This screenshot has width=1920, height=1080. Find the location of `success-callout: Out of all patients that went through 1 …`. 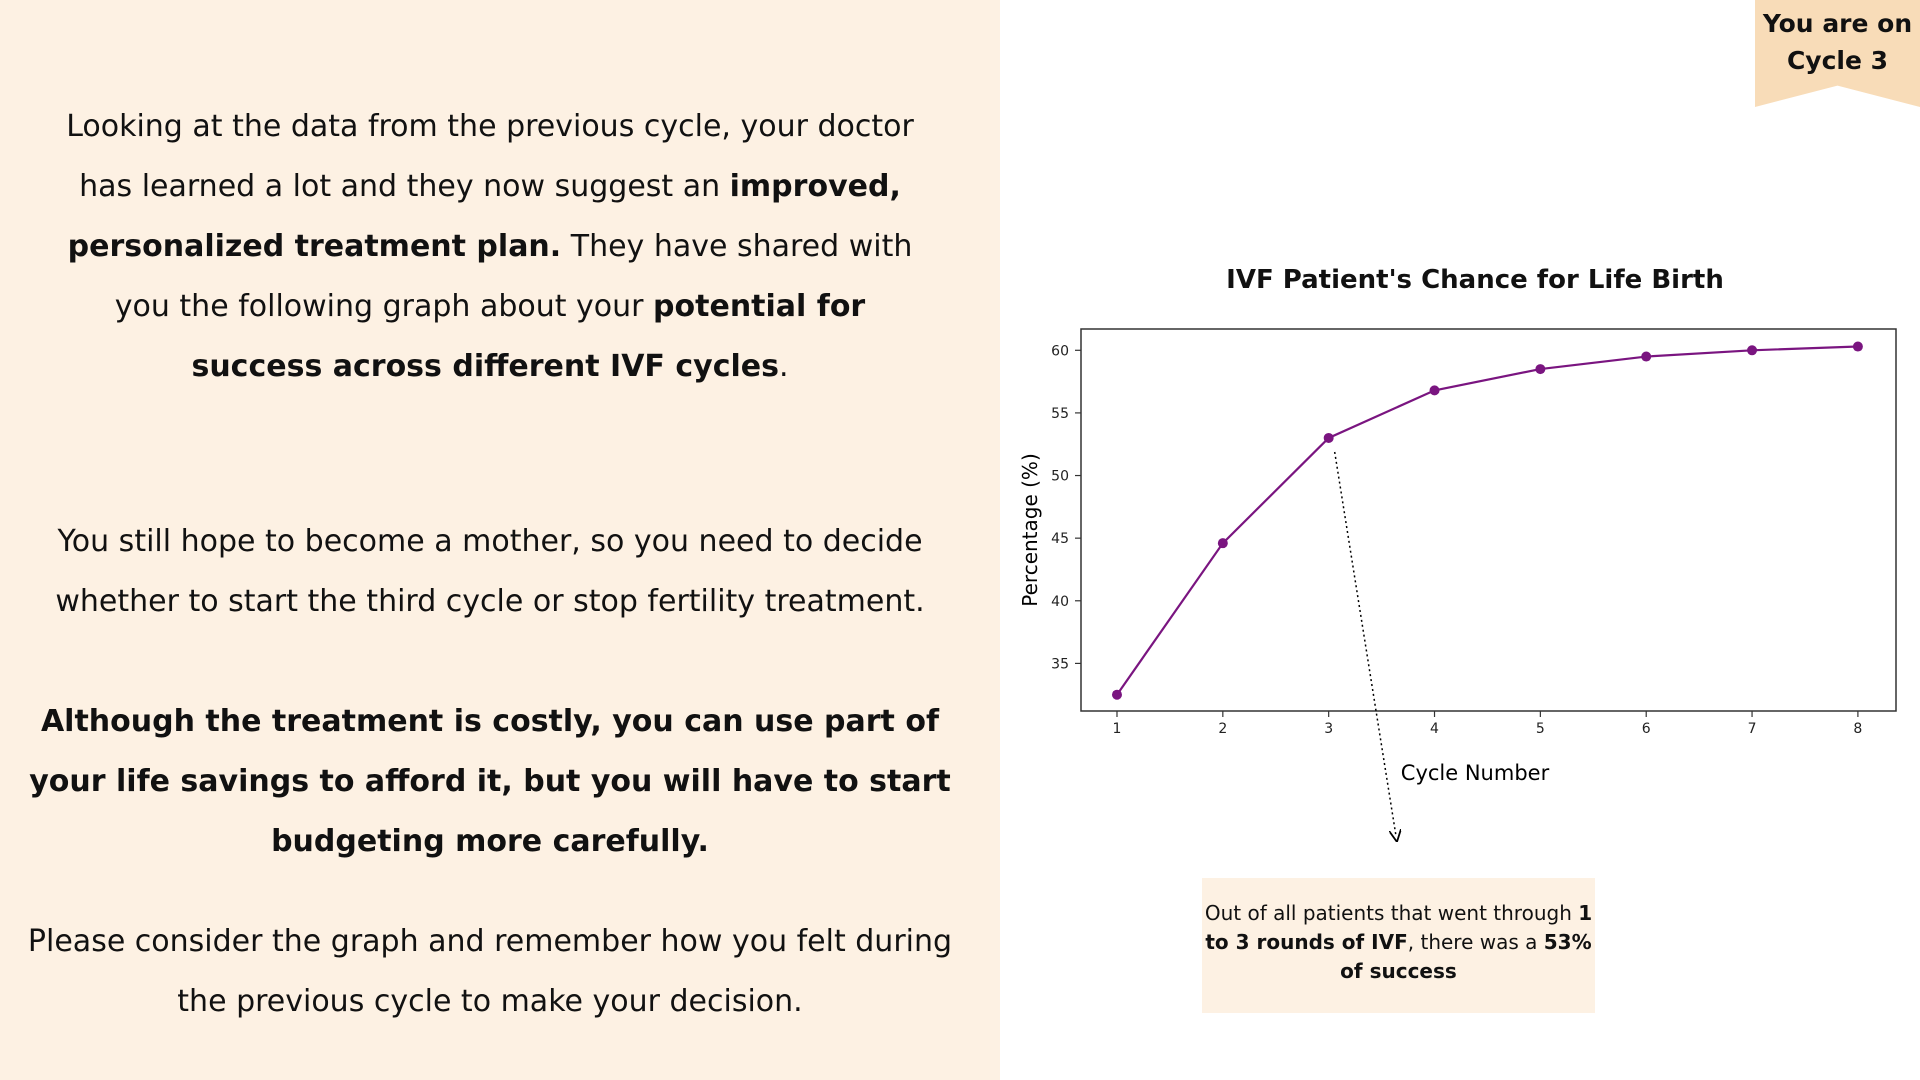

success-callout: Out of all patients that went through 1 … is located at coordinates (1398, 945).